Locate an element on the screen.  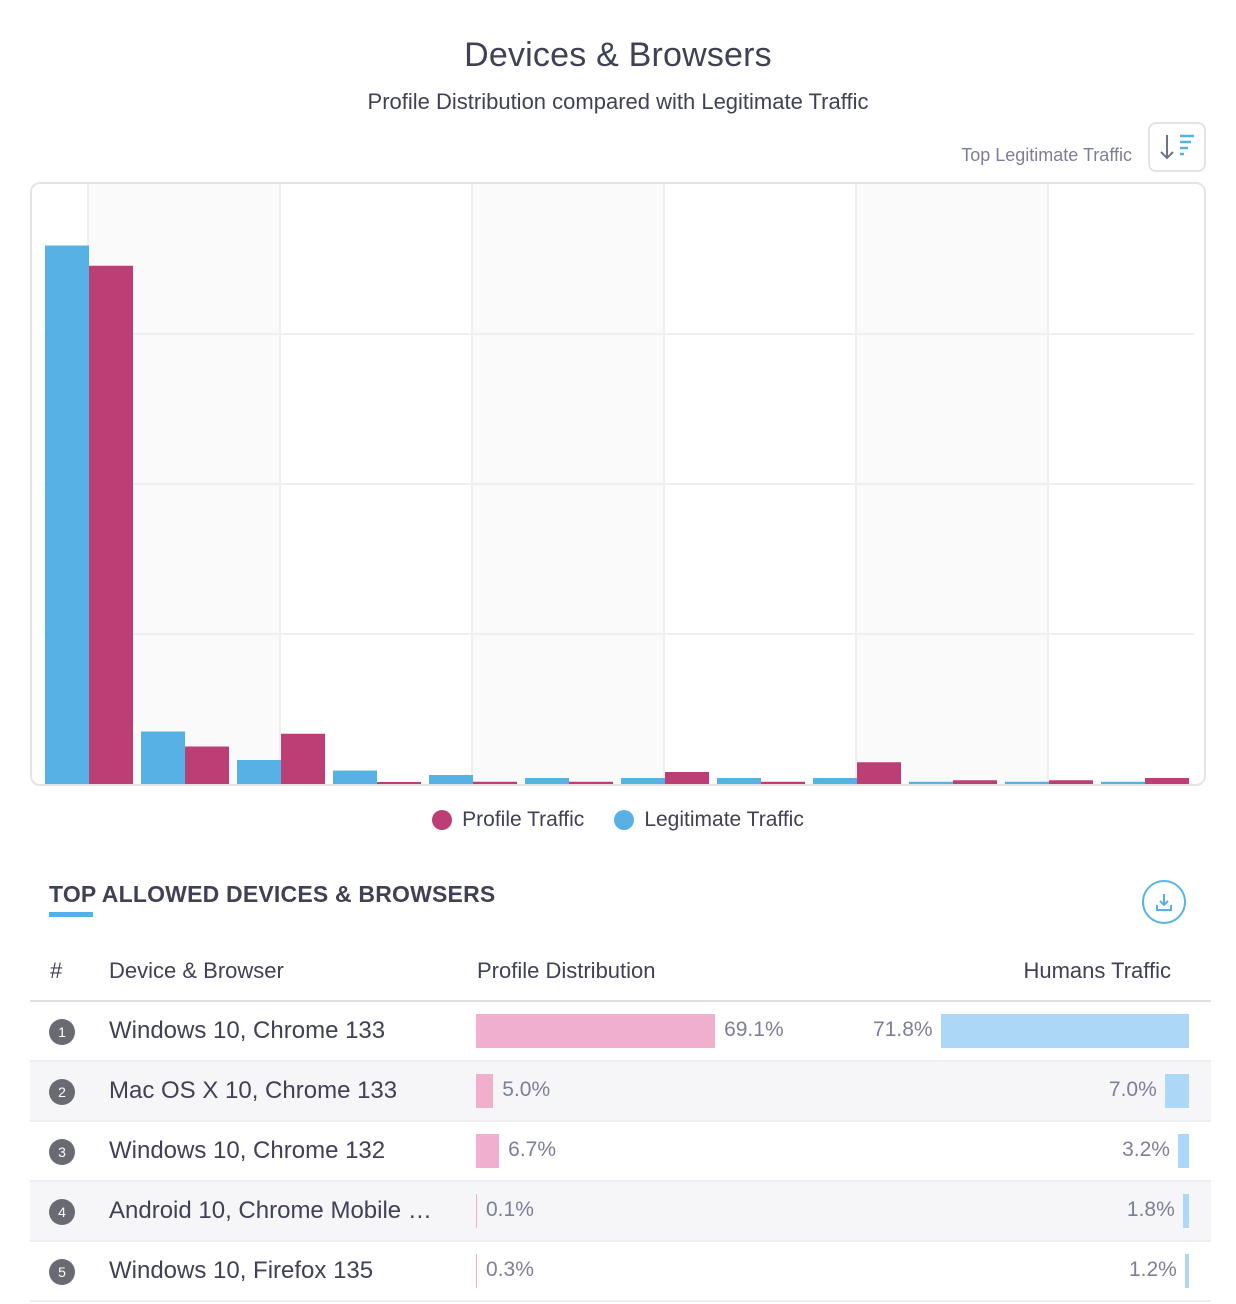
chart-legend: Profile Traffic Legitimate Traffic is located at coordinates (618, 820).